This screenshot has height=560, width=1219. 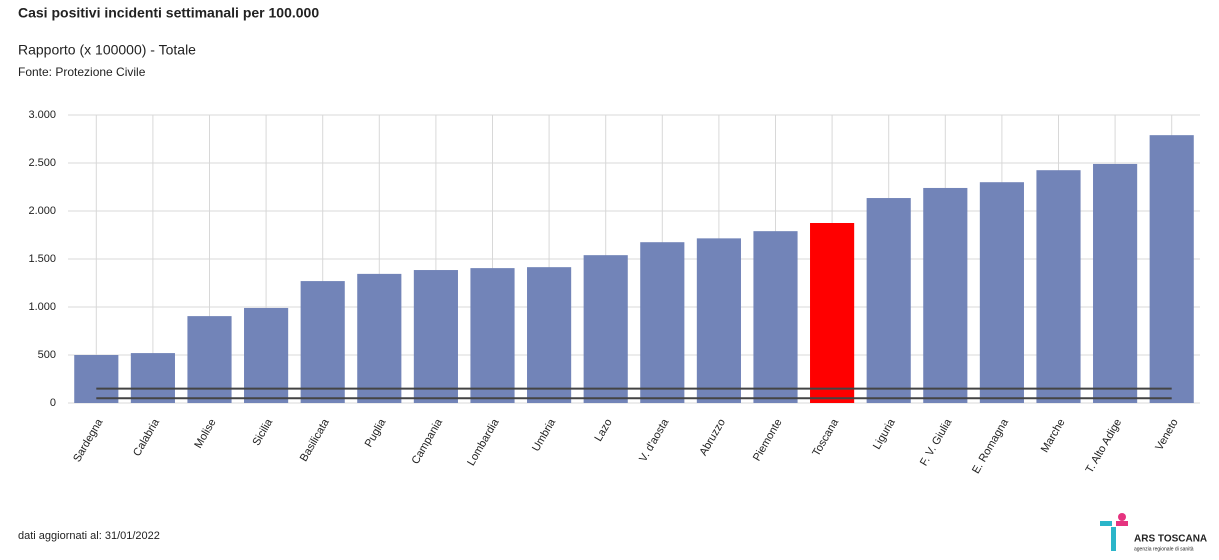 What do you see at coordinates (262, 432) in the screenshot?
I see `x-tick-label: Sicilia` at bounding box center [262, 432].